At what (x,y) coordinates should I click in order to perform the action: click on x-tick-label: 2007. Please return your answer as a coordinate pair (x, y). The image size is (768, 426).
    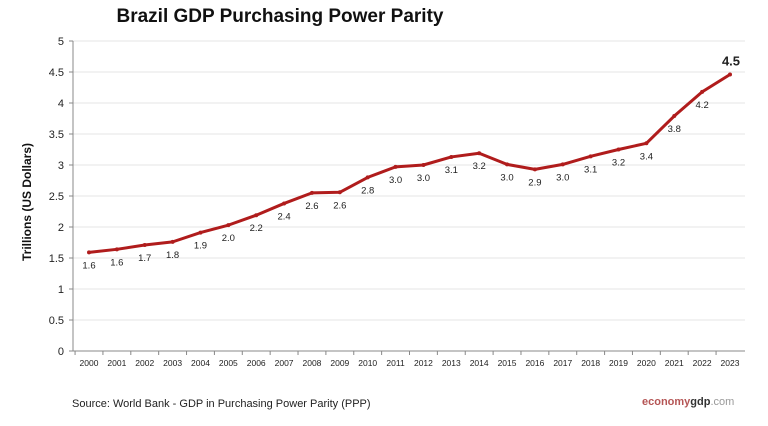
    Looking at the image, I should click on (284, 363).